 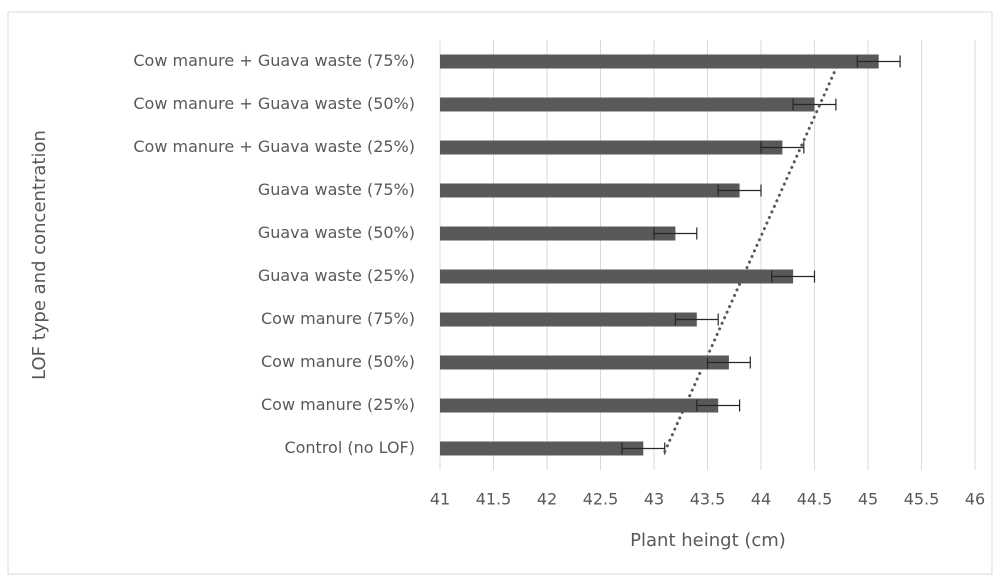 I want to click on y-tick-label: Cow manure + Guava waste (25%), so click(x=274, y=146).